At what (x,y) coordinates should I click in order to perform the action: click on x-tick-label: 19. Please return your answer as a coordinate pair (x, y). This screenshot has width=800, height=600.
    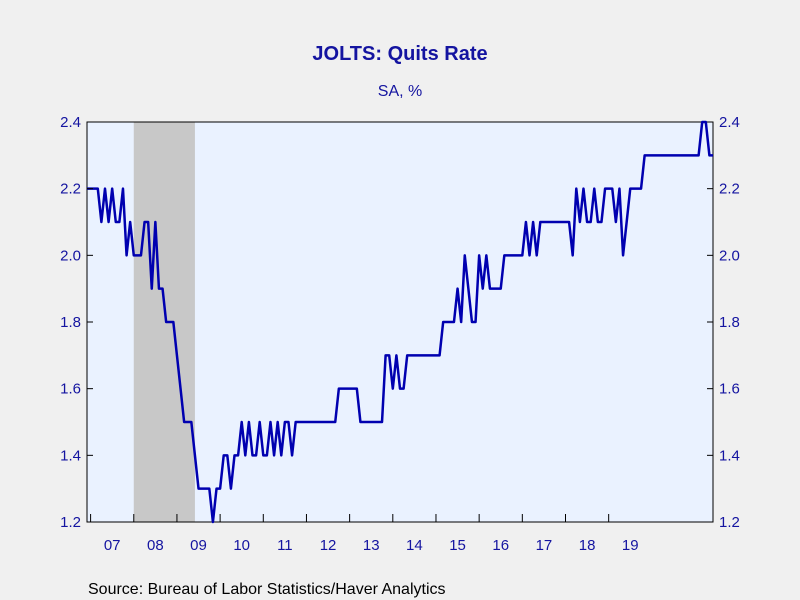
    Looking at the image, I should click on (630, 545).